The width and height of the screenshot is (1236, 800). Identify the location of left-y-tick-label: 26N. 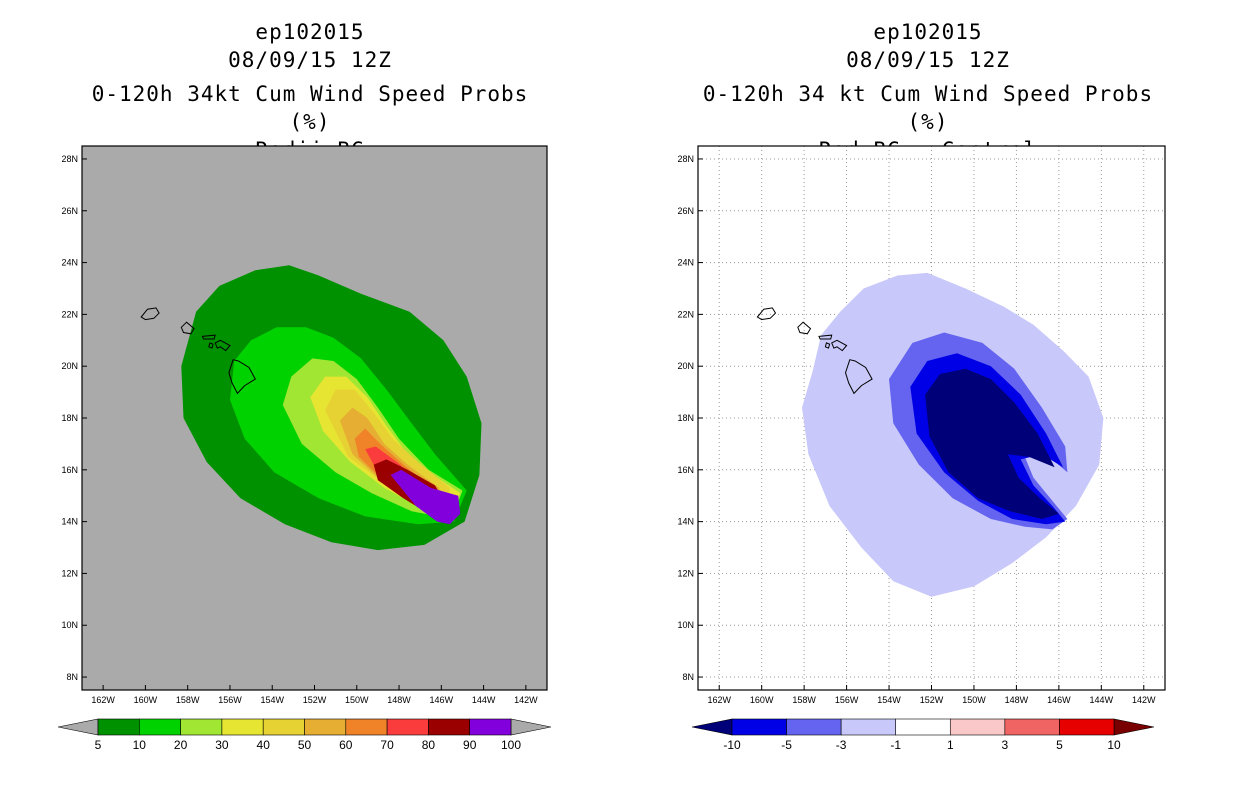
(69, 211).